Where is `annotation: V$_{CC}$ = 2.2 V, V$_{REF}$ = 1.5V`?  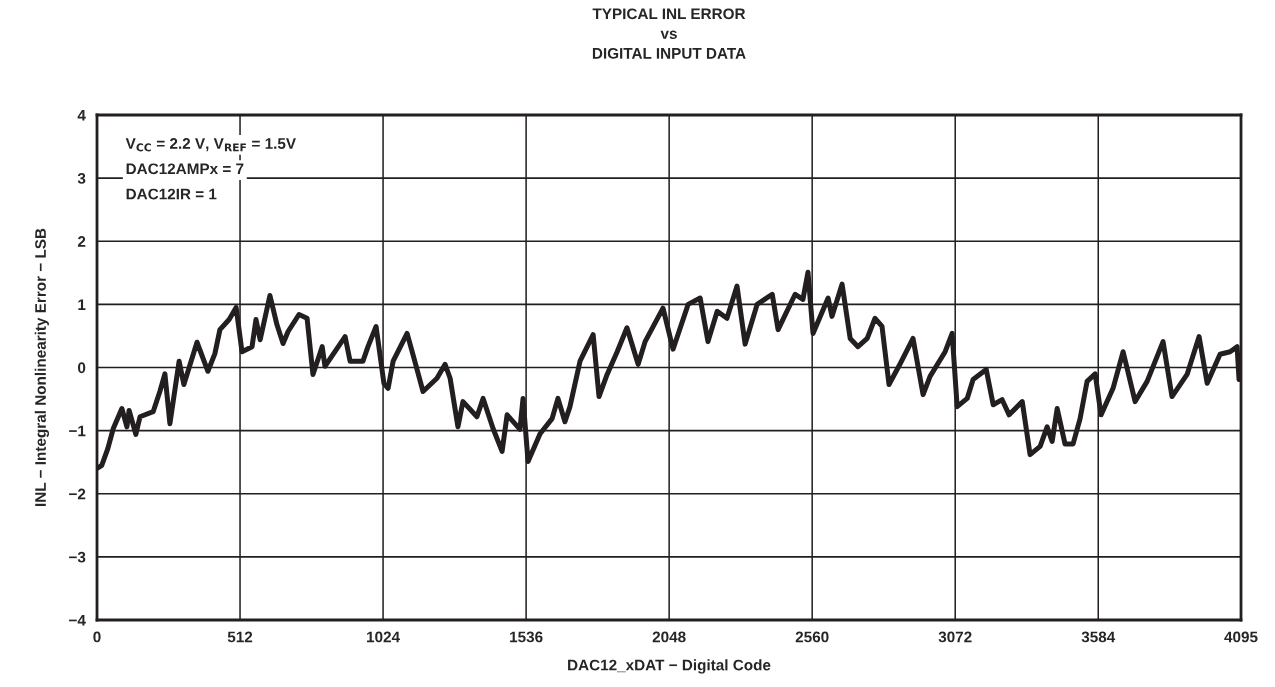
annotation: V$_{CC}$ = 2.2 V, V$_{REF}$ = 1.5V is located at coordinates (210, 145).